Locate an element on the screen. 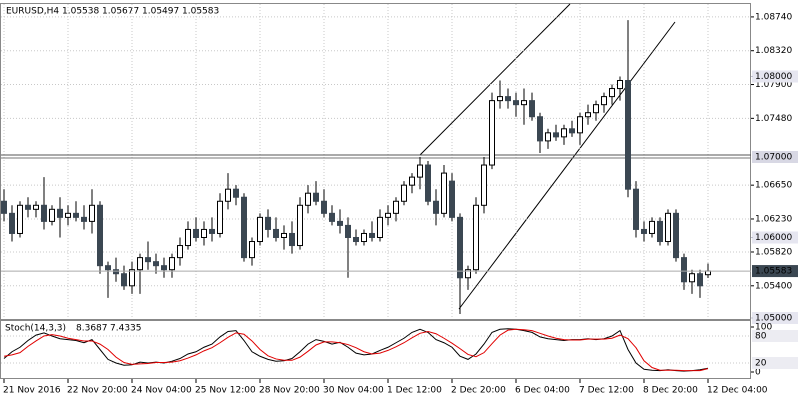  x-tick-label: 21 Nov 2016 is located at coordinates (32, 391).